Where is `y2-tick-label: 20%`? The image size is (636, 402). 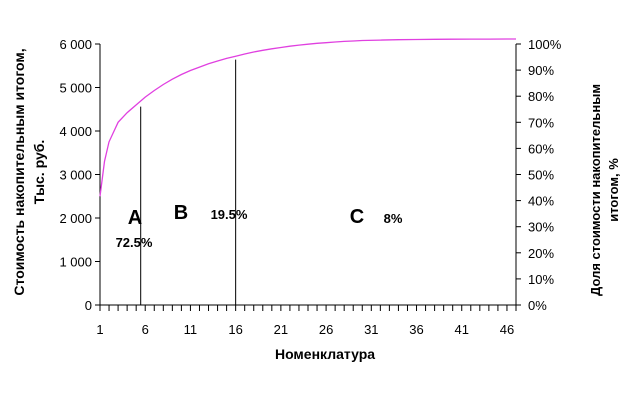
y2-tick-label: 20% is located at coordinates (541, 253).